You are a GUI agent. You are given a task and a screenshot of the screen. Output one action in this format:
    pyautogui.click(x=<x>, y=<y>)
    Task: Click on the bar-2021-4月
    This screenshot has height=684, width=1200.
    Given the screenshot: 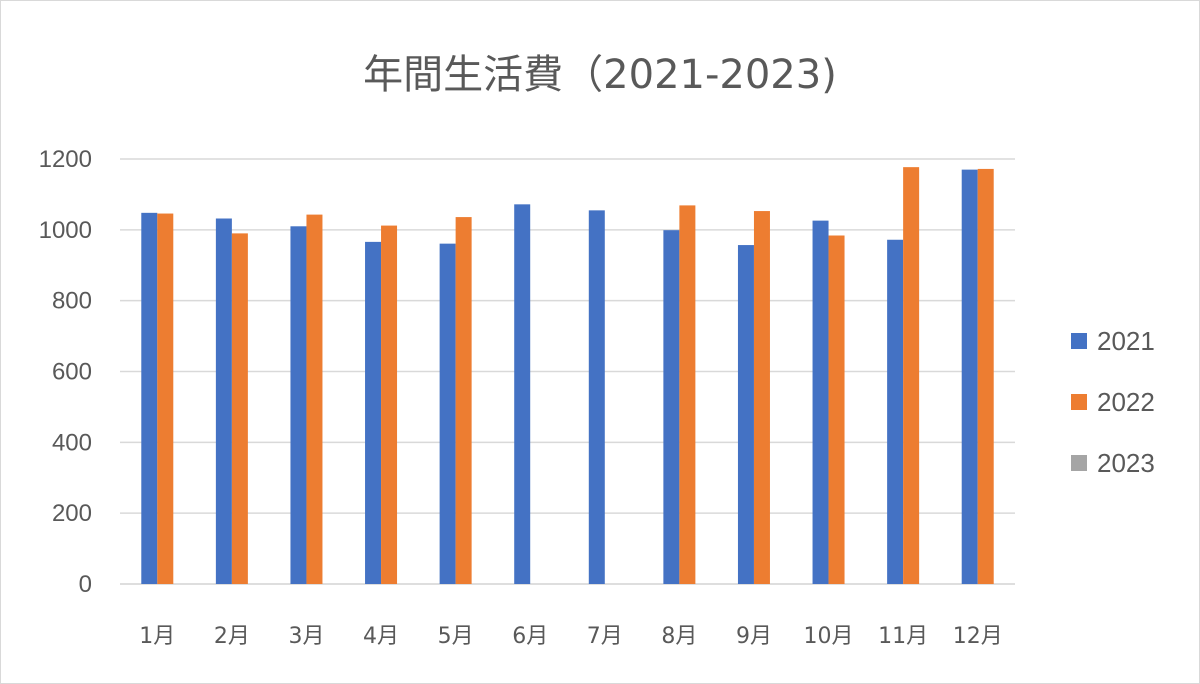 What is the action you would take?
    pyautogui.click(x=373, y=412)
    